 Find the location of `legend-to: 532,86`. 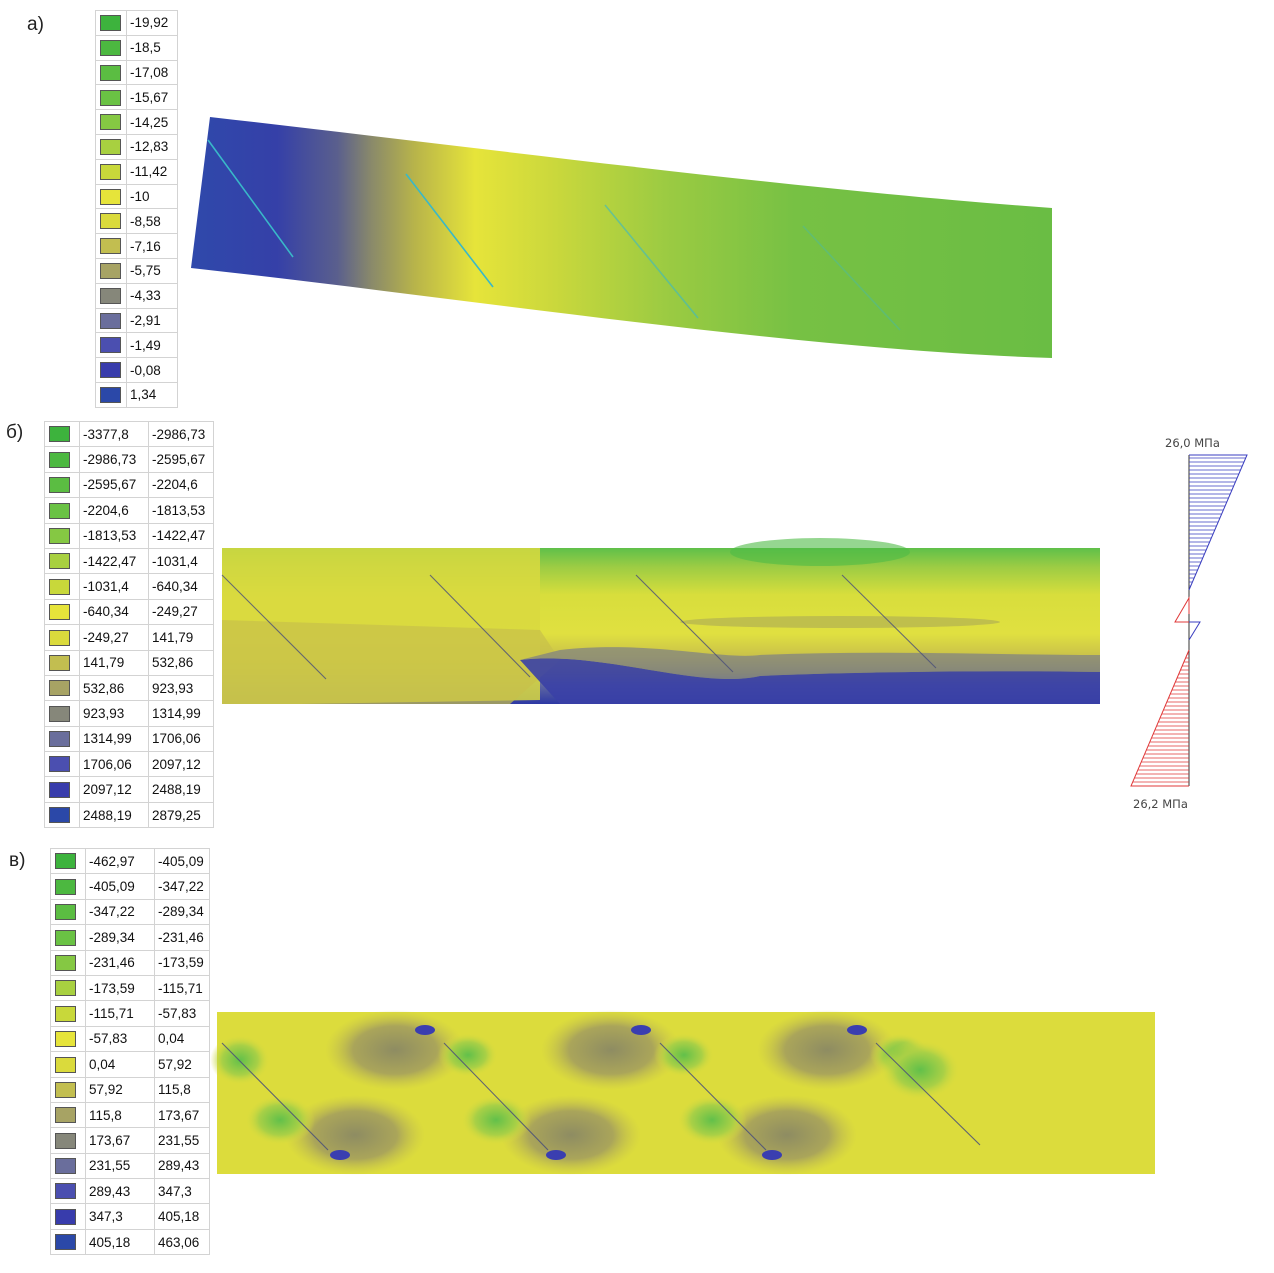

legend-to: 532,86 is located at coordinates (181, 662).